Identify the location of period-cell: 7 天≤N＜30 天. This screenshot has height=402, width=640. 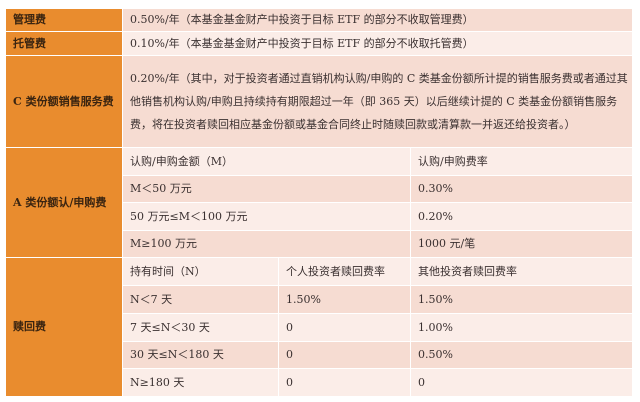
(200, 327).